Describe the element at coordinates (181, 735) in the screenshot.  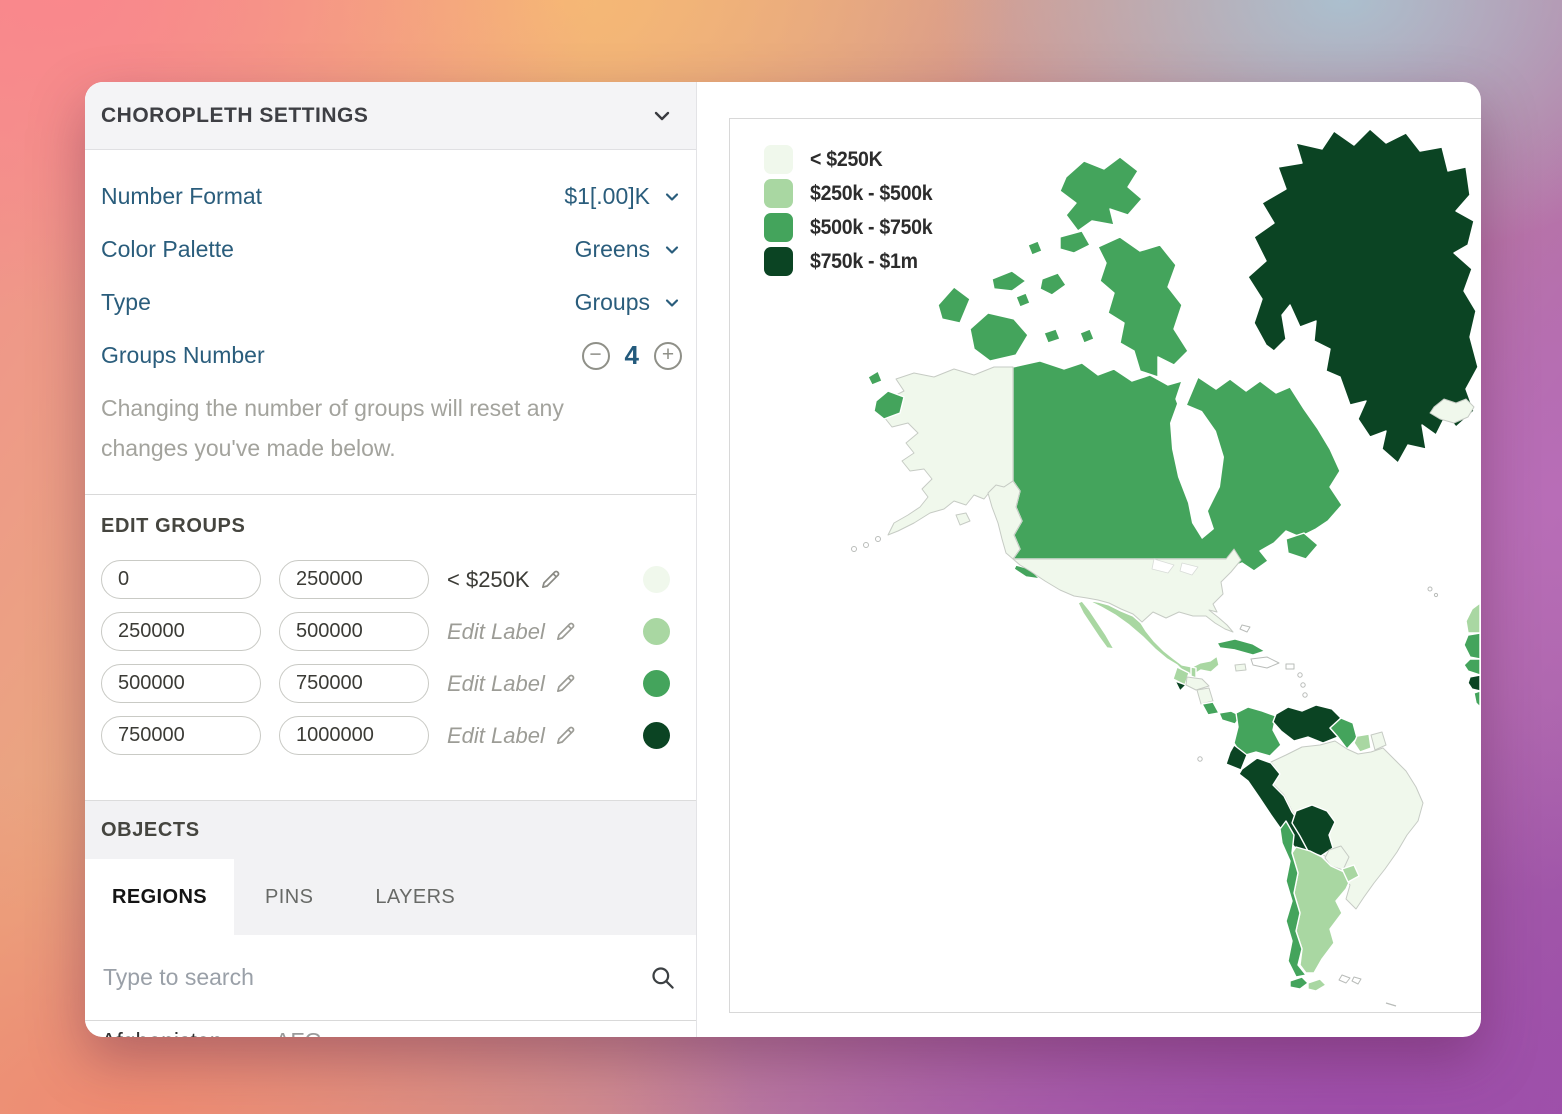
I see `group-4-from-input` at that location.